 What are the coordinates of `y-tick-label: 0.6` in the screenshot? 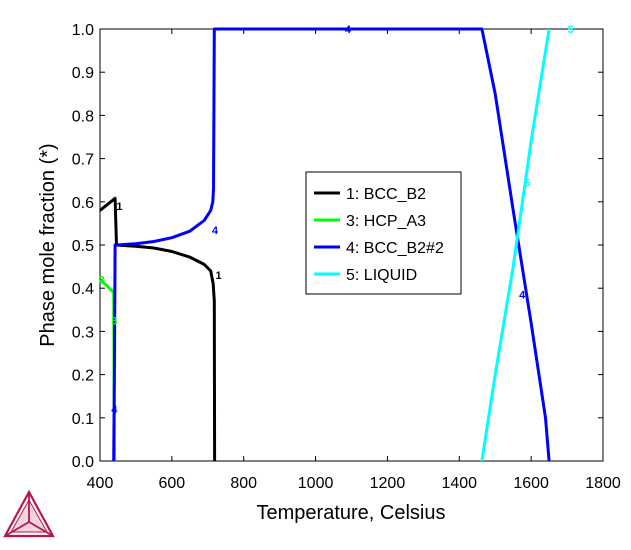 It's located at (83, 203).